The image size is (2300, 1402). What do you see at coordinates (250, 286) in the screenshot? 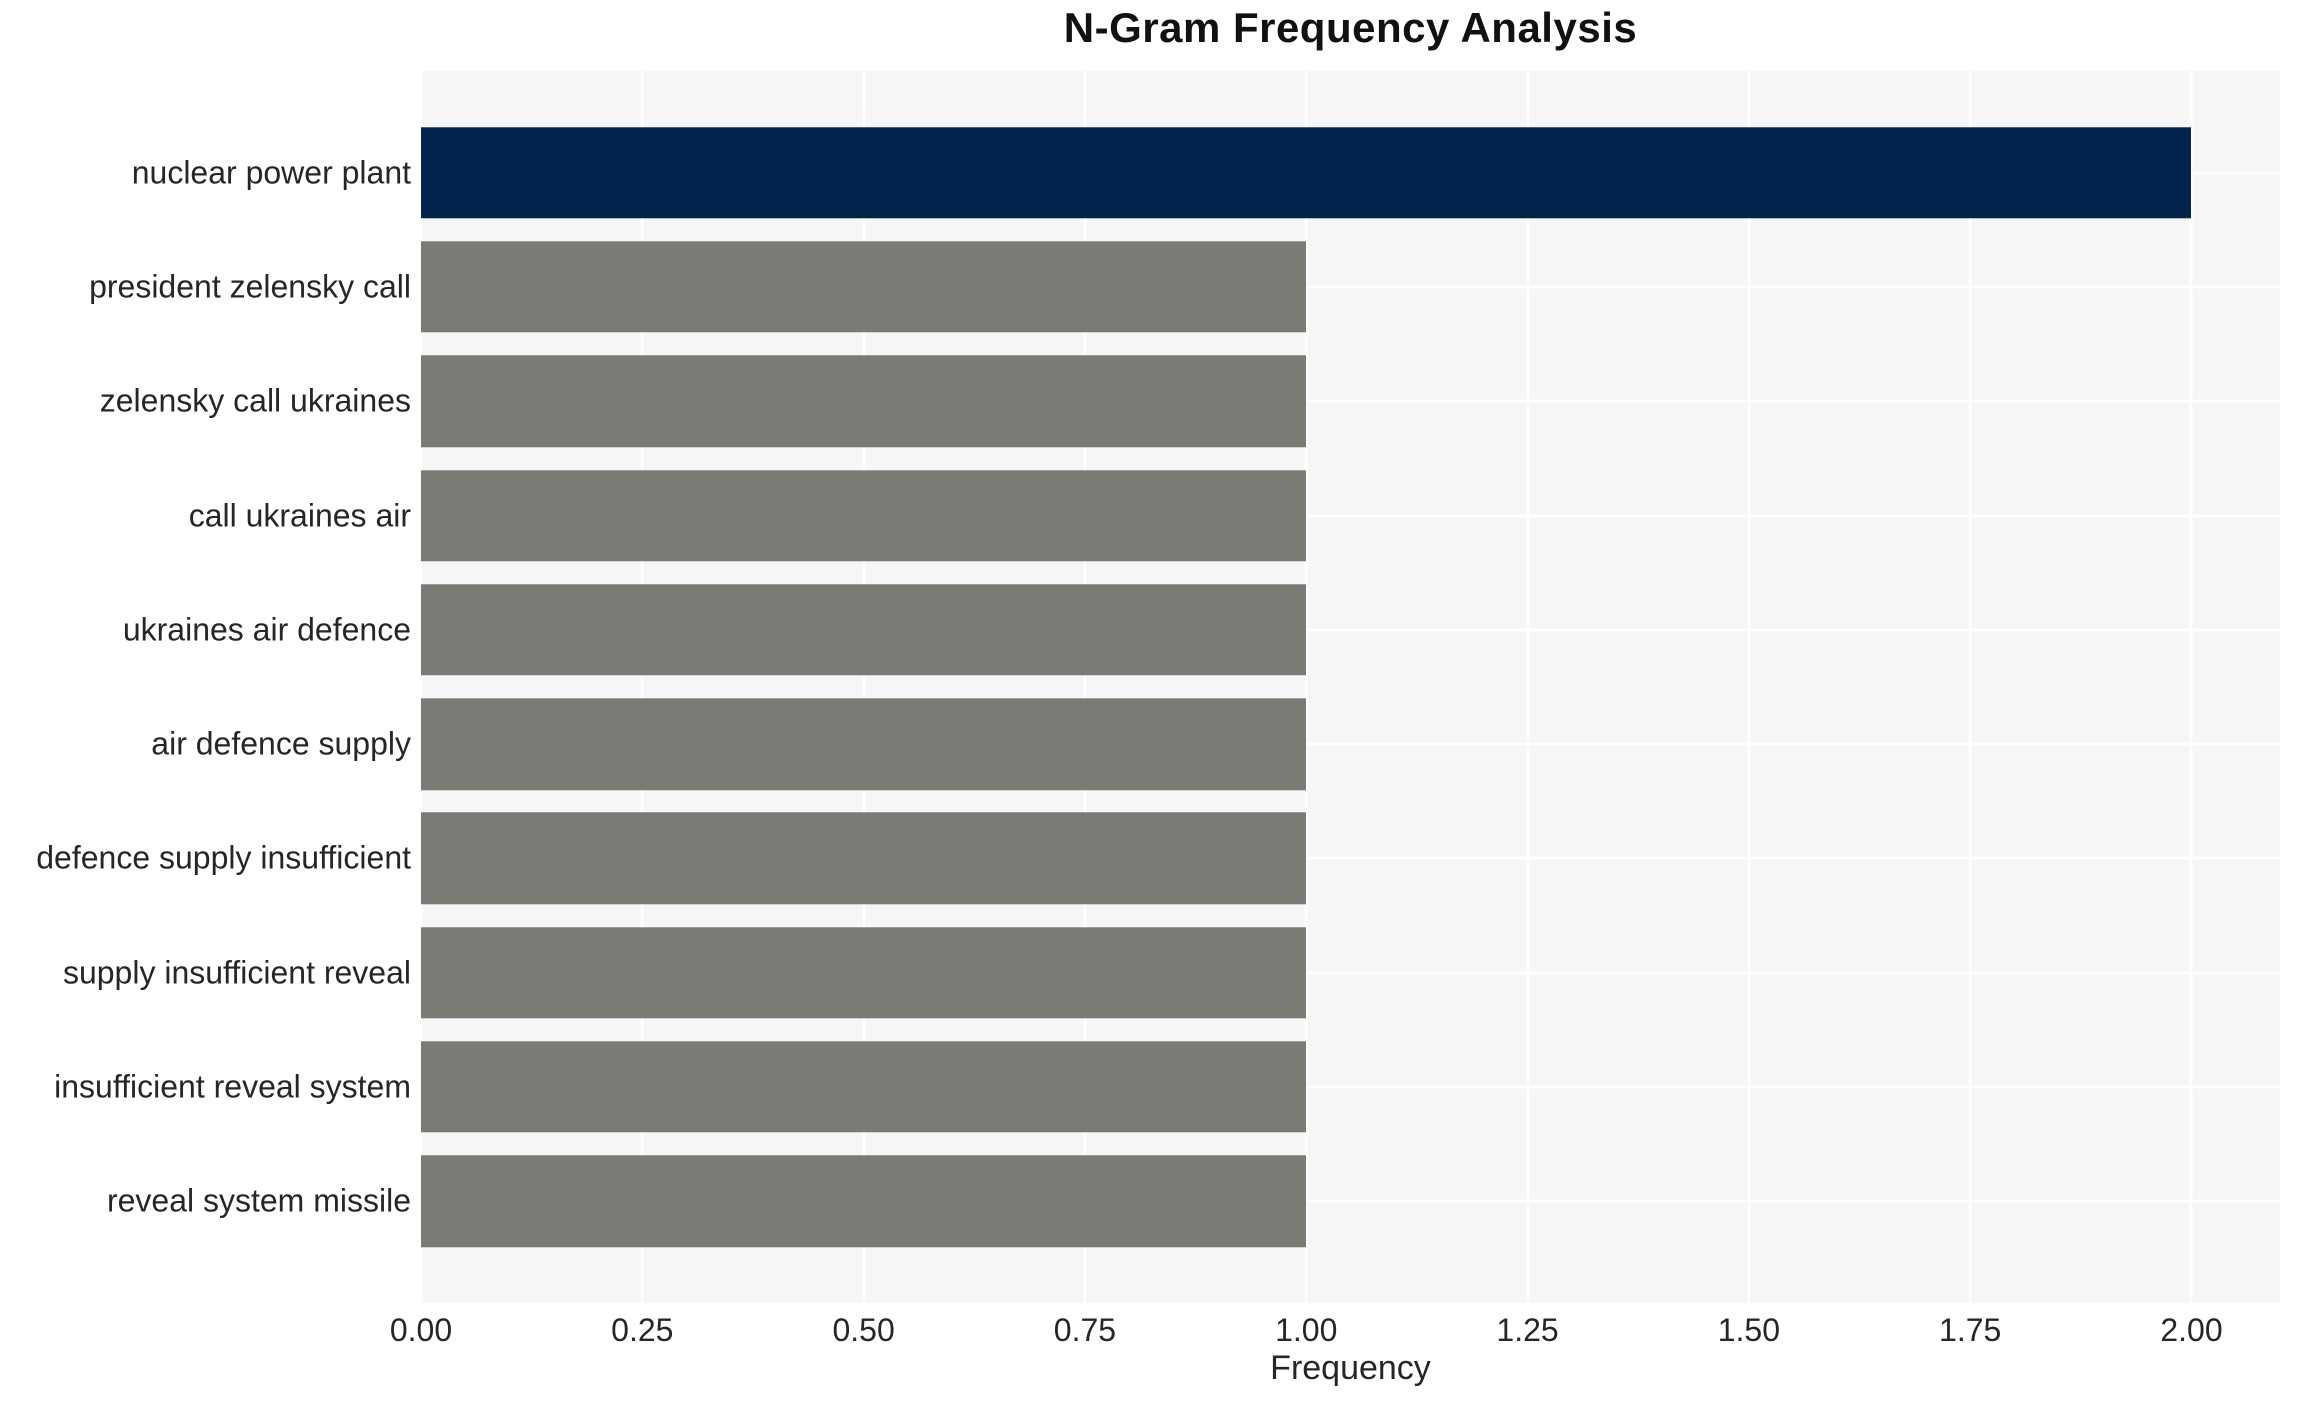
I see `y-tick-label: president zelensky call` at bounding box center [250, 286].